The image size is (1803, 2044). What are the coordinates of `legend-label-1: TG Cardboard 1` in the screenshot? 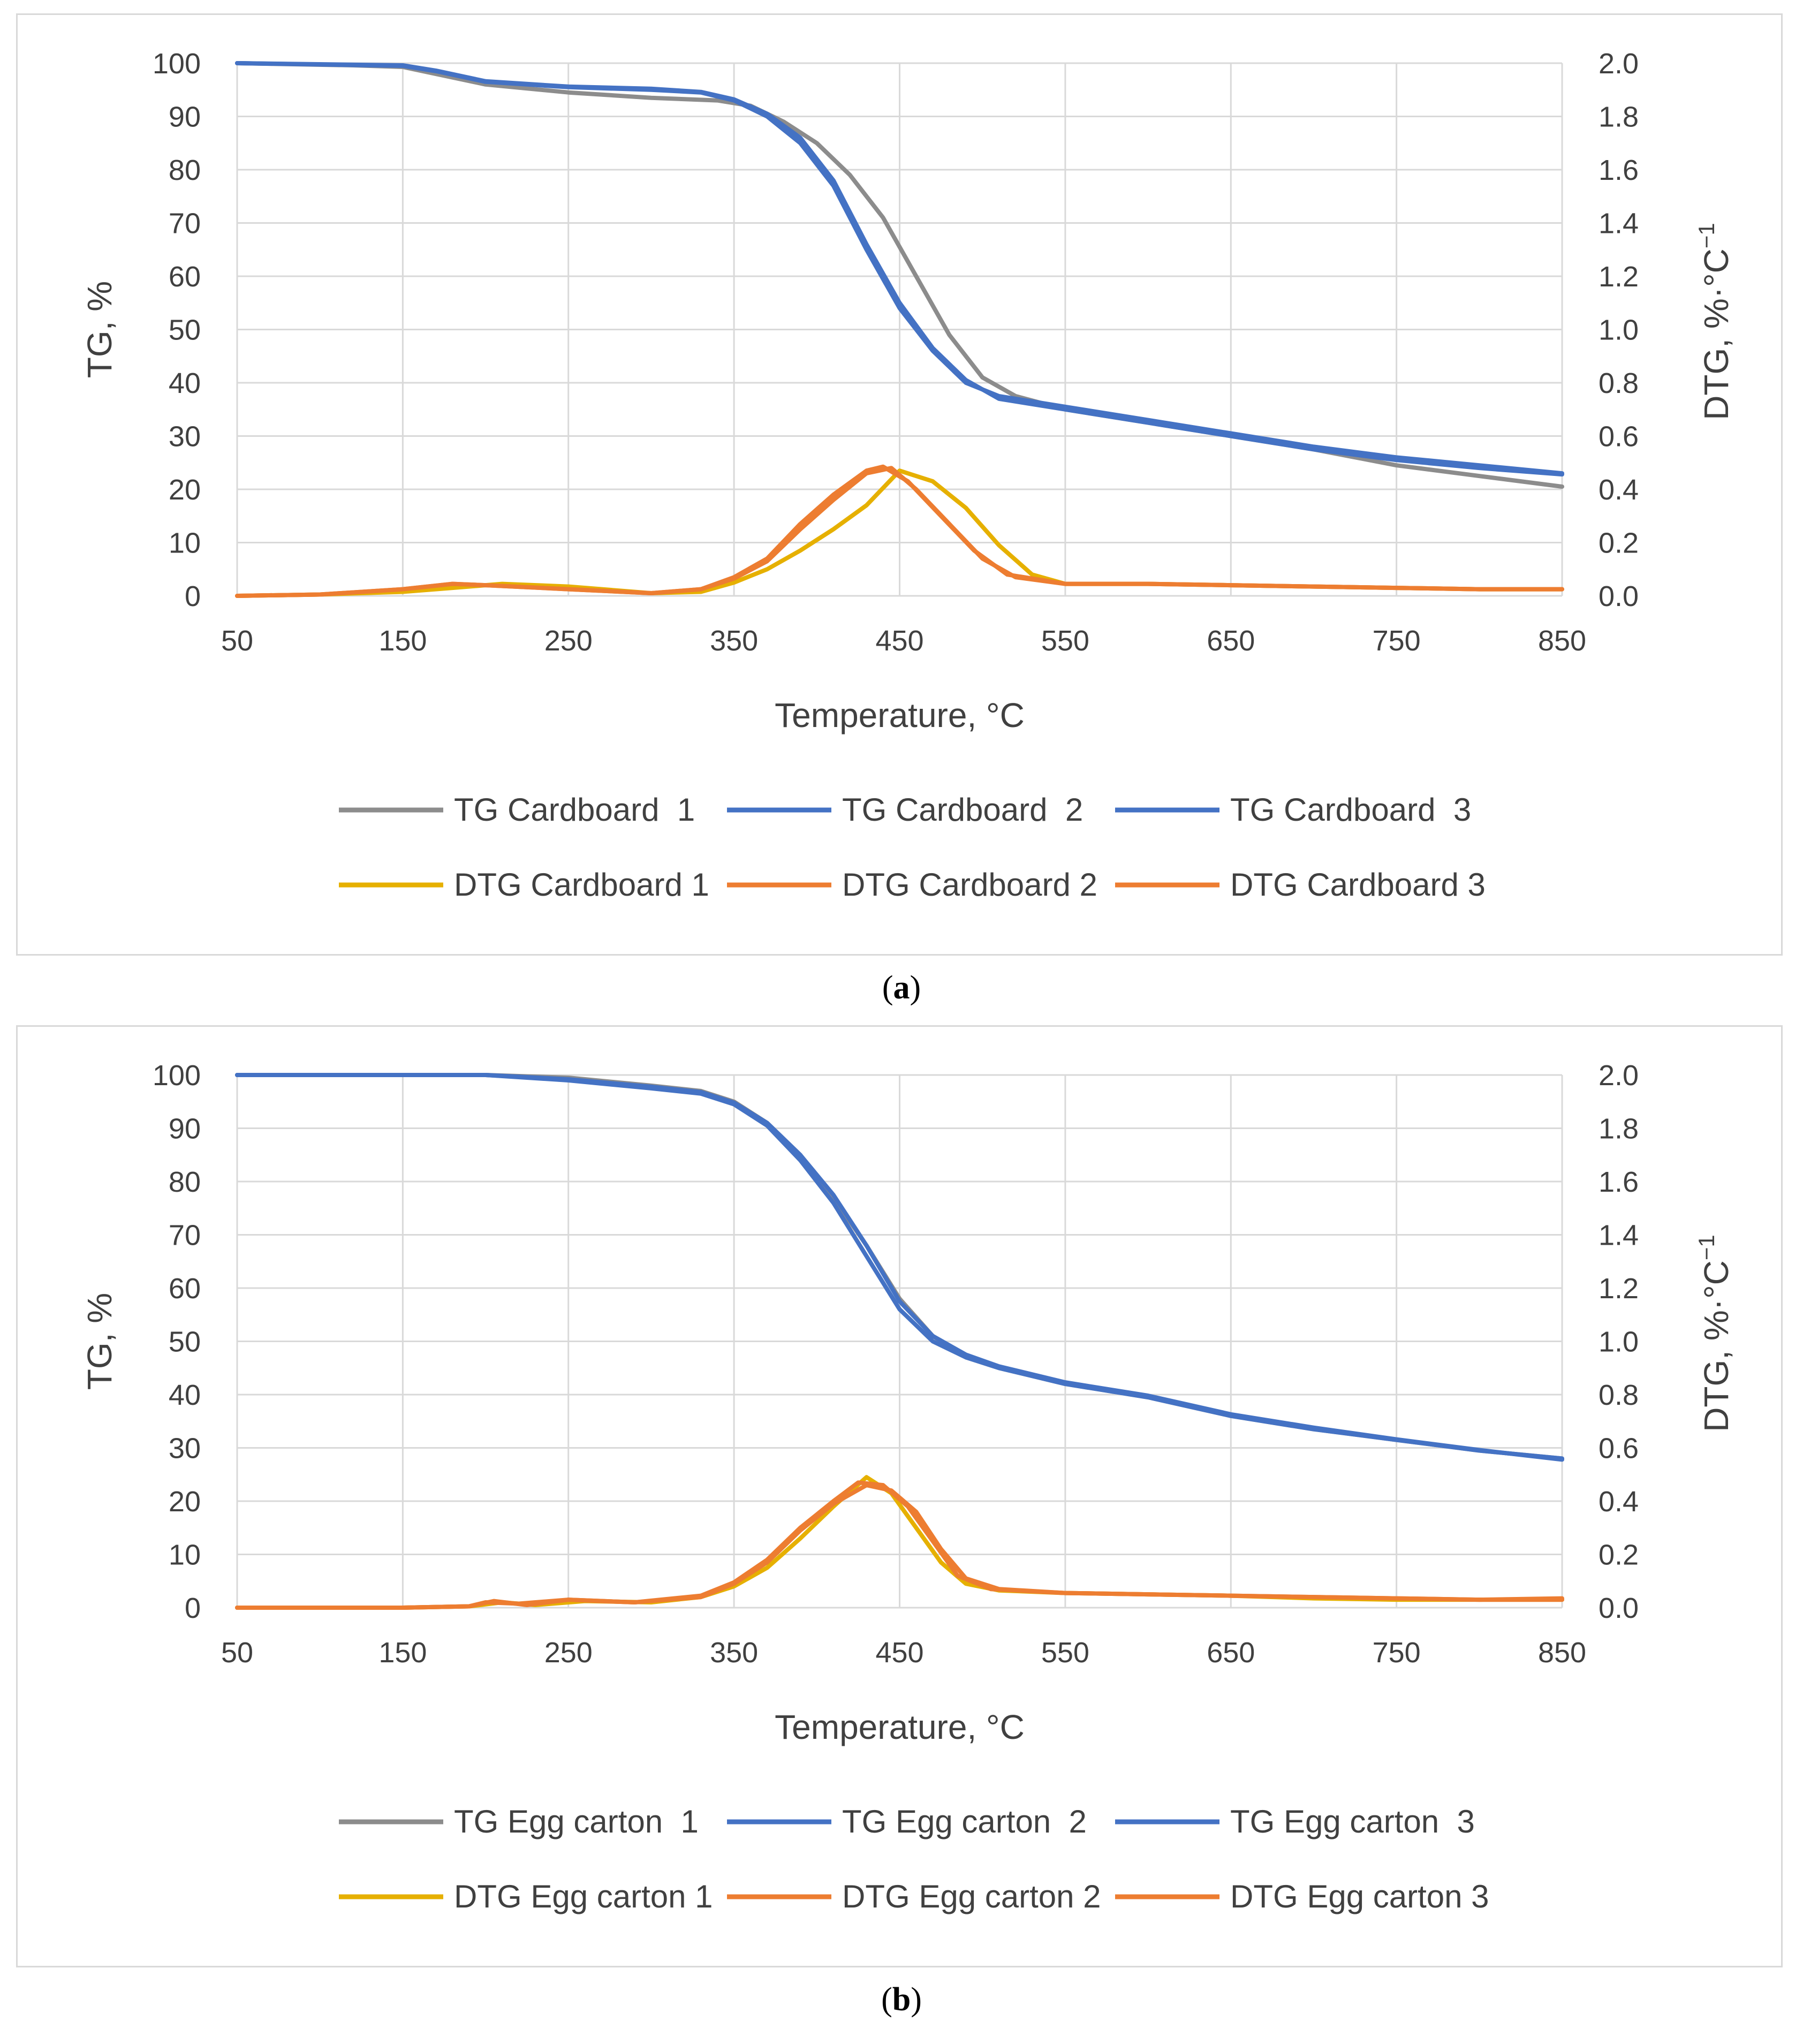 It's located at (574, 810).